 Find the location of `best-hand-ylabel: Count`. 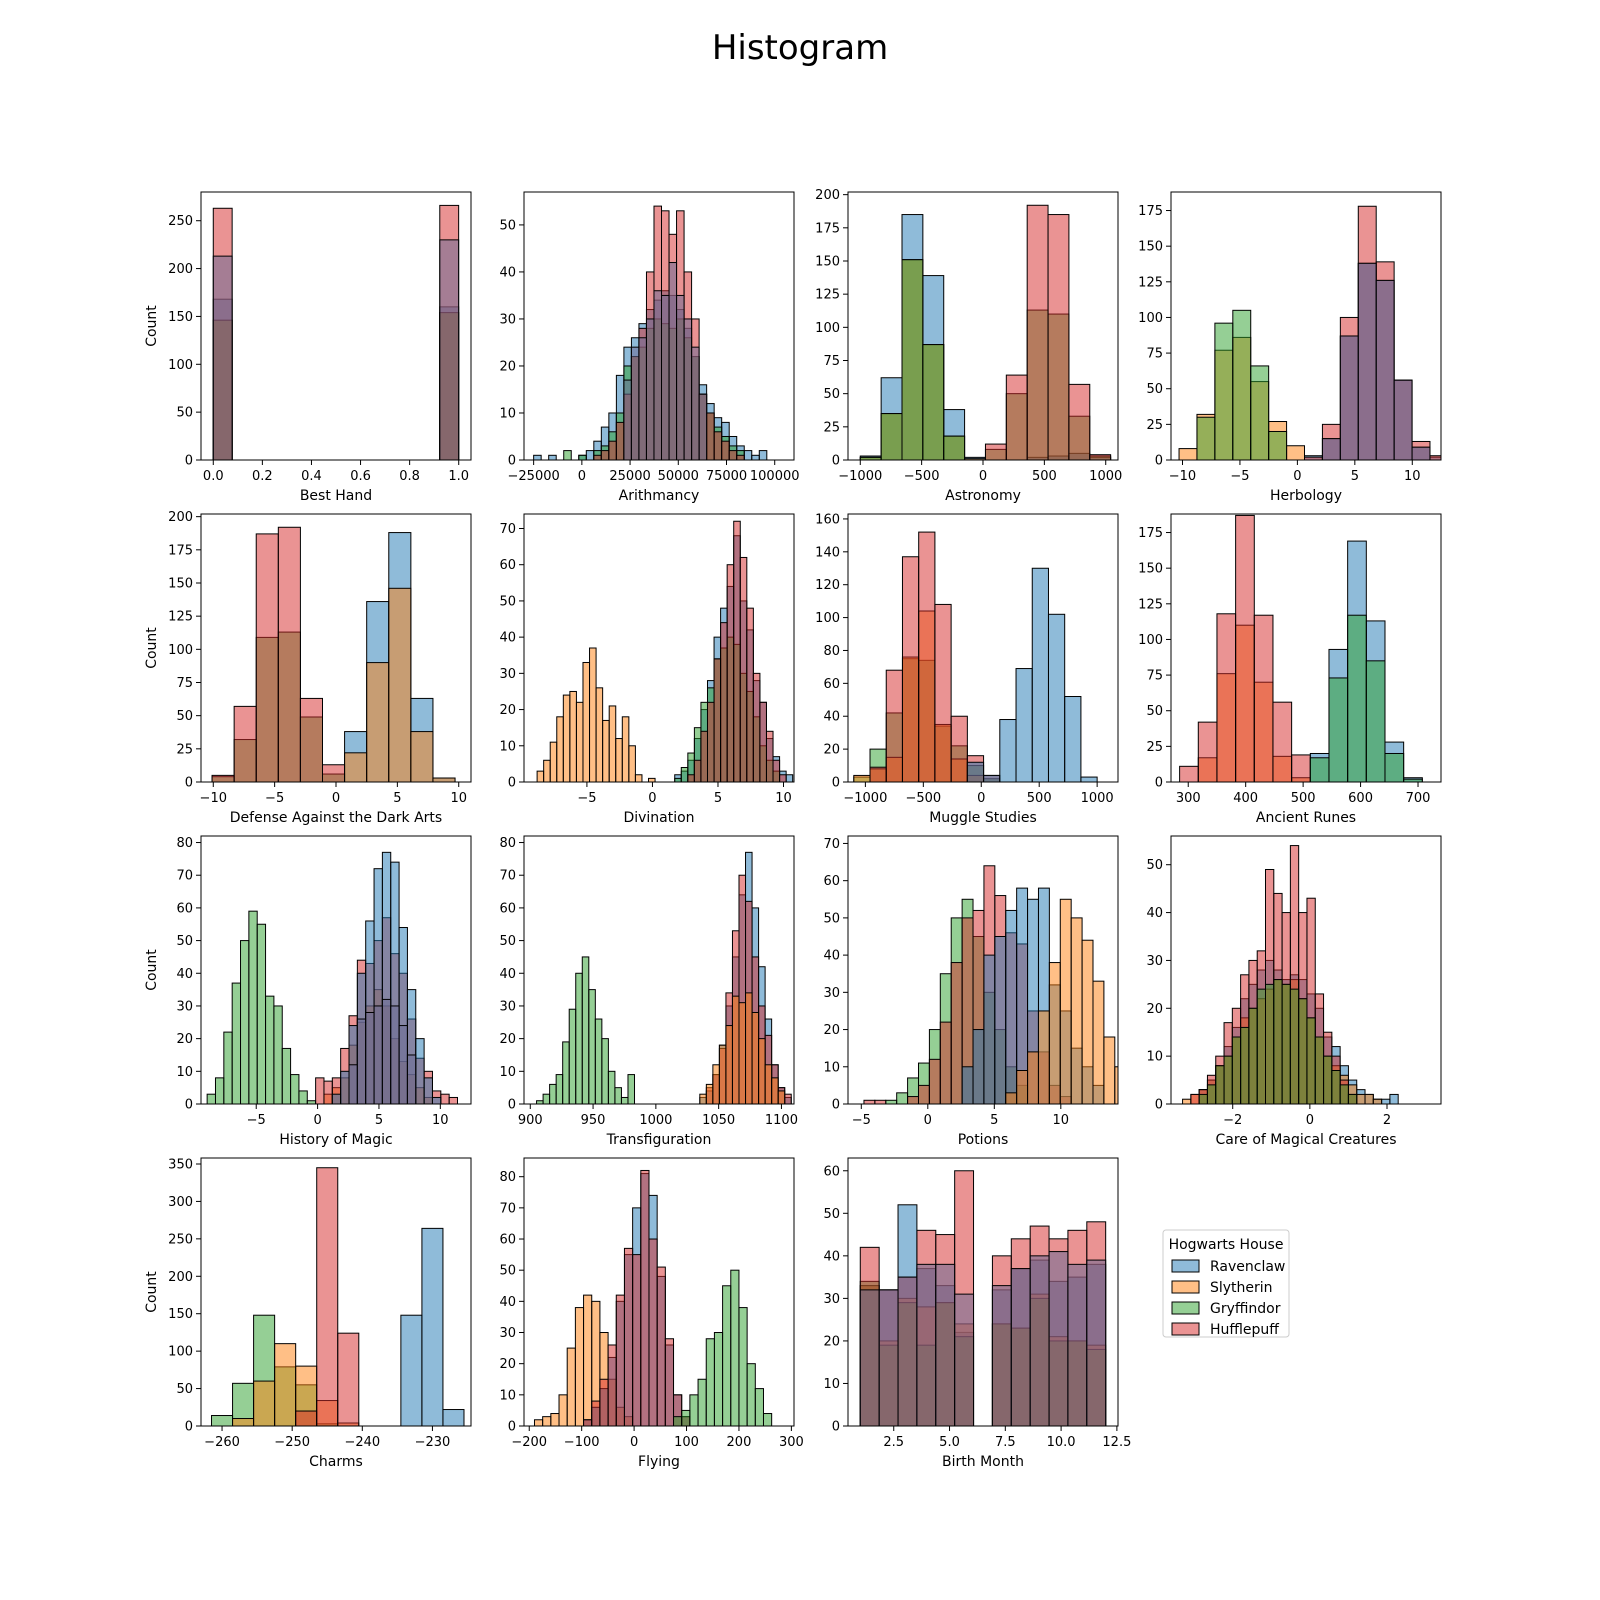

best-hand-ylabel: Count is located at coordinates (152, 326).